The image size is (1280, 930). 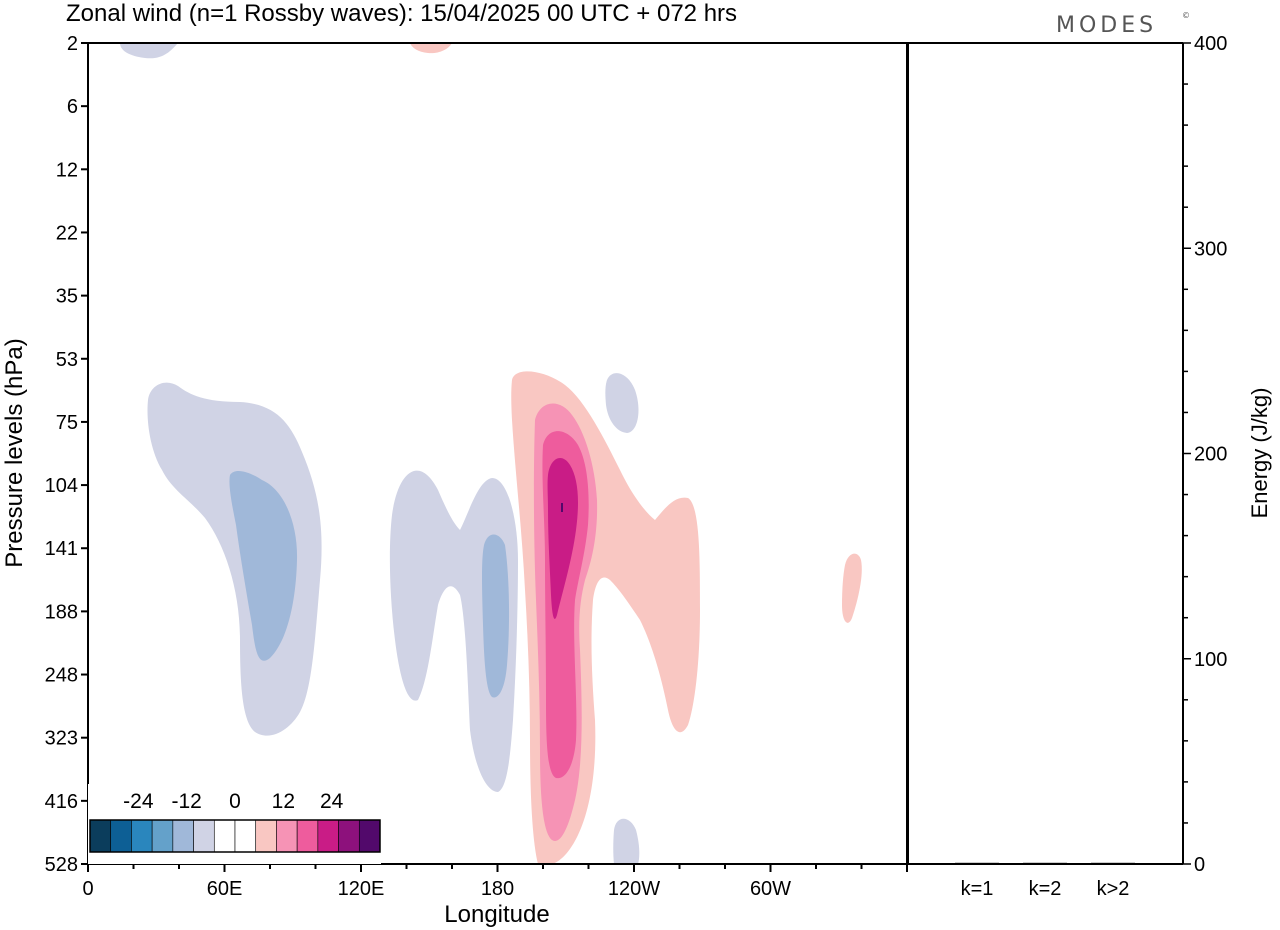 What do you see at coordinates (1210, 249) in the screenshot?
I see `energy-y-tick-label: 300` at bounding box center [1210, 249].